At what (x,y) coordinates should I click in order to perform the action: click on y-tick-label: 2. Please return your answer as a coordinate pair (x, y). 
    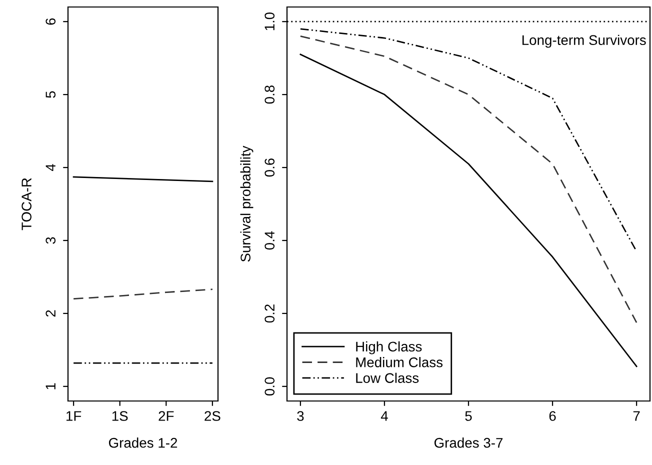
    Looking at the image, I should click on (51, 313).